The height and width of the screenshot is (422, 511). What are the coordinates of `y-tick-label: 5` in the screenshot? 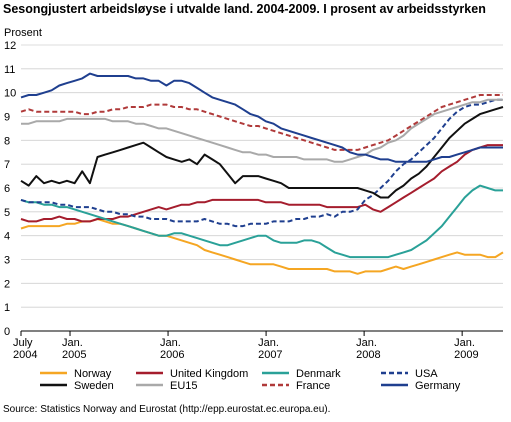 It's located at (7, 213).